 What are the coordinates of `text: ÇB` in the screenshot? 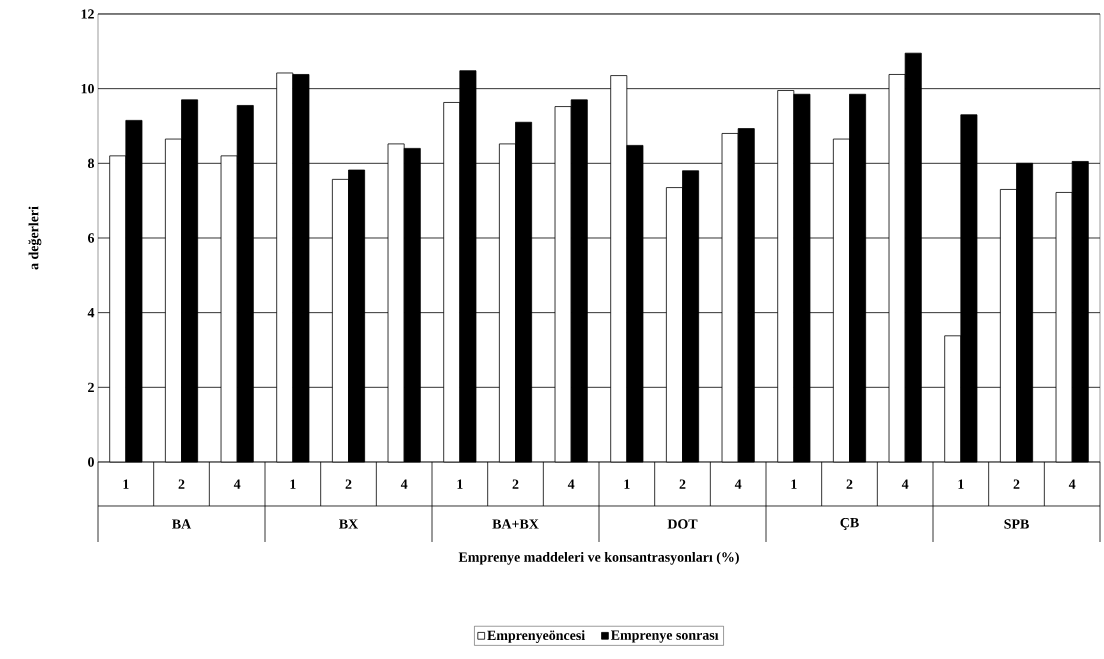 It's located at (849, 524).